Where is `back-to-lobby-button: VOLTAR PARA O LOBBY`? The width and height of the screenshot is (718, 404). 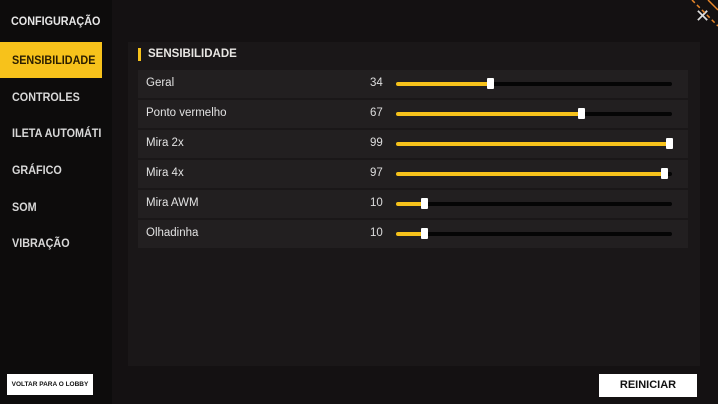
back-to-lobby-button: VOLTAR PARA O LOBBY is located at coordinates (50, 384).